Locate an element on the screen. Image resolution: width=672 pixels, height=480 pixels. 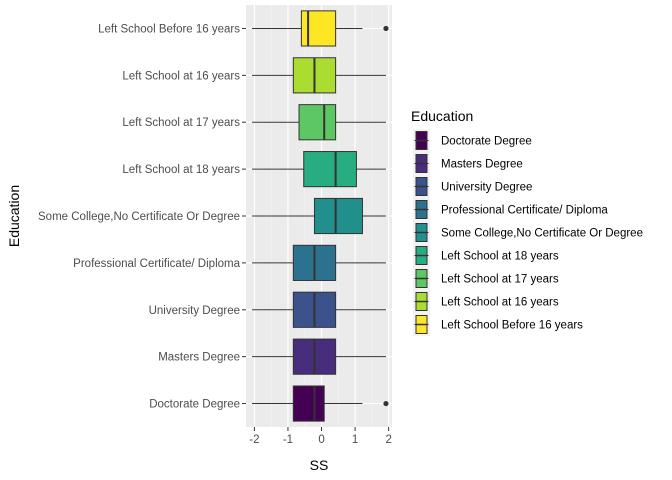
legend-entry: Left School at 17 years is located at coordinates (486, 278).